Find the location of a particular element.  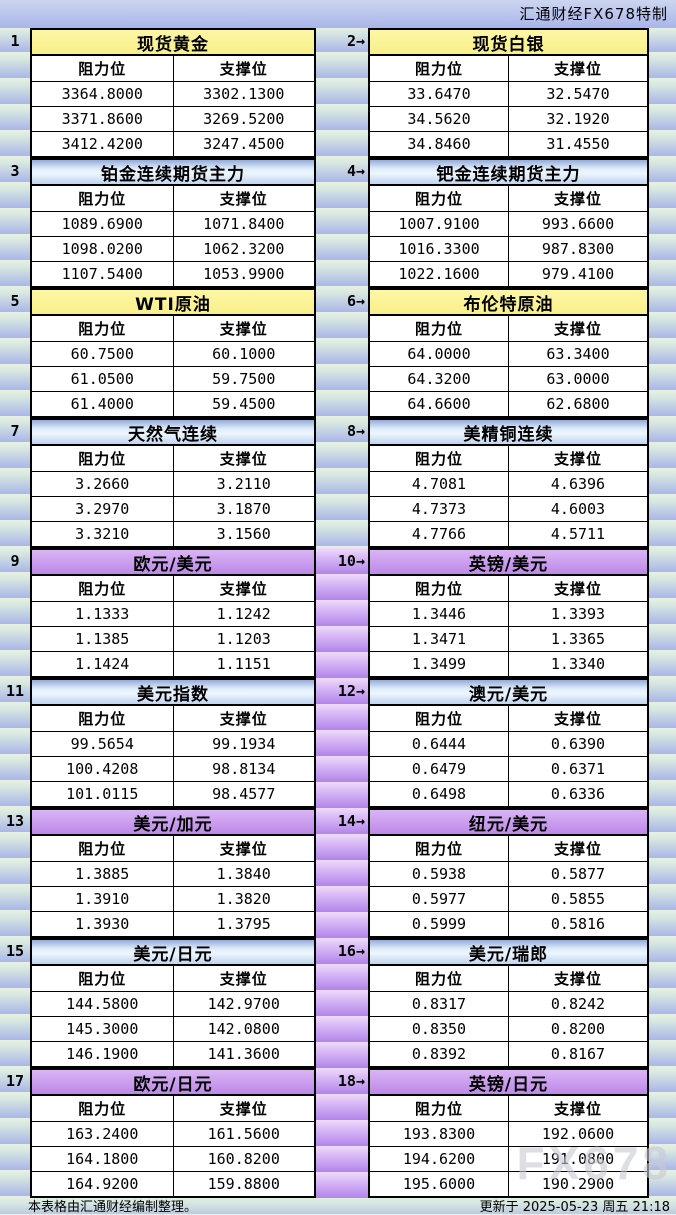

column-gap: 6→ is located at coordinates (342, 353).